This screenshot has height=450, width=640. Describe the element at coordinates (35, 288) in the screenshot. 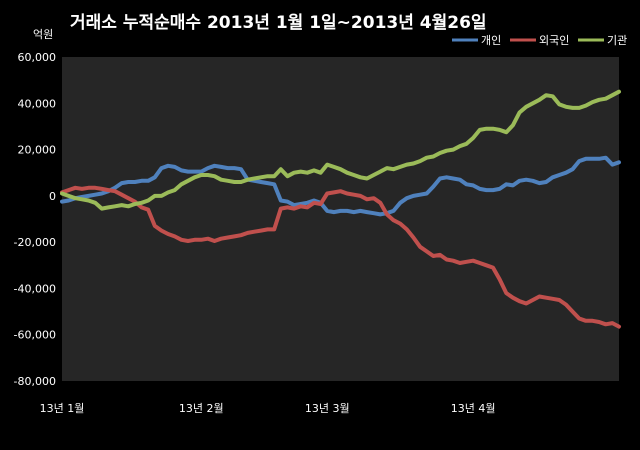

I see `y-tick-label: -40,000` at that location.